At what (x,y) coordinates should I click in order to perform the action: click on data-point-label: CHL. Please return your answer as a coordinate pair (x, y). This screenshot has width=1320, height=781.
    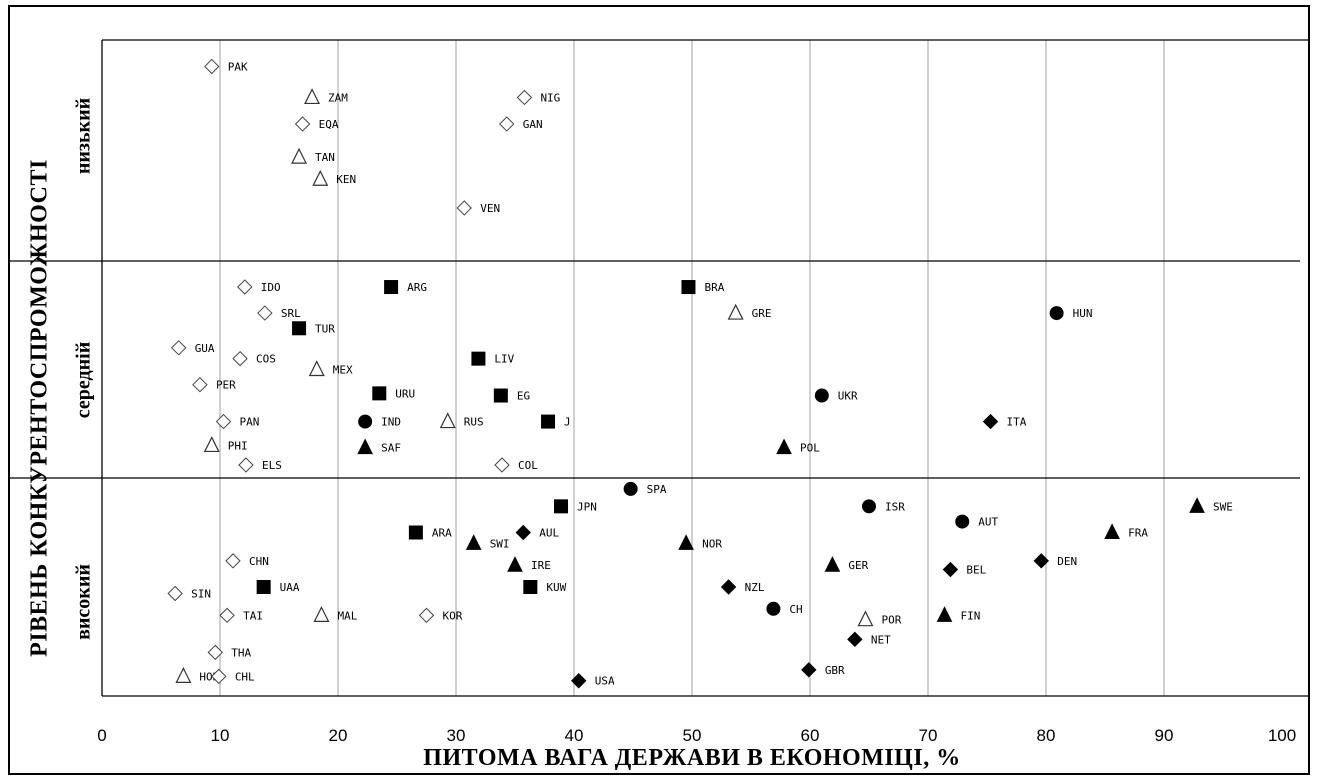
    Looking at the image, I should click on (245, 676).